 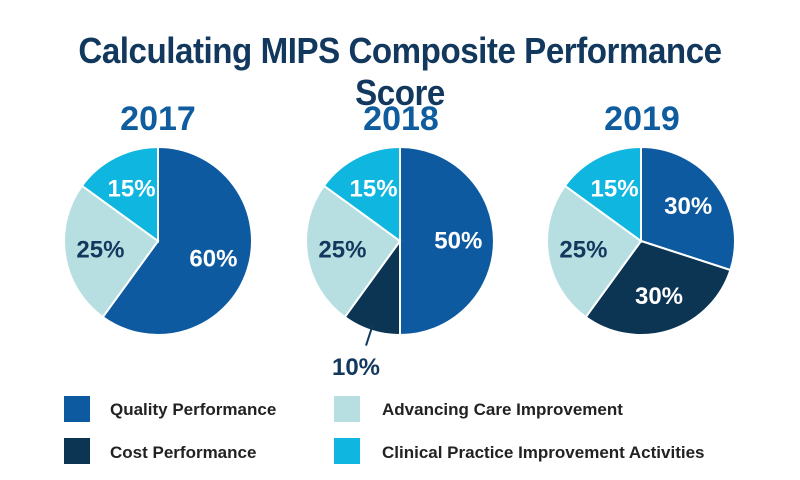 What do you see at coordinates (100, 250) in the screenshot?
I see `pie-2017-label-advancing: 25%` at bounding box center [100, 250].